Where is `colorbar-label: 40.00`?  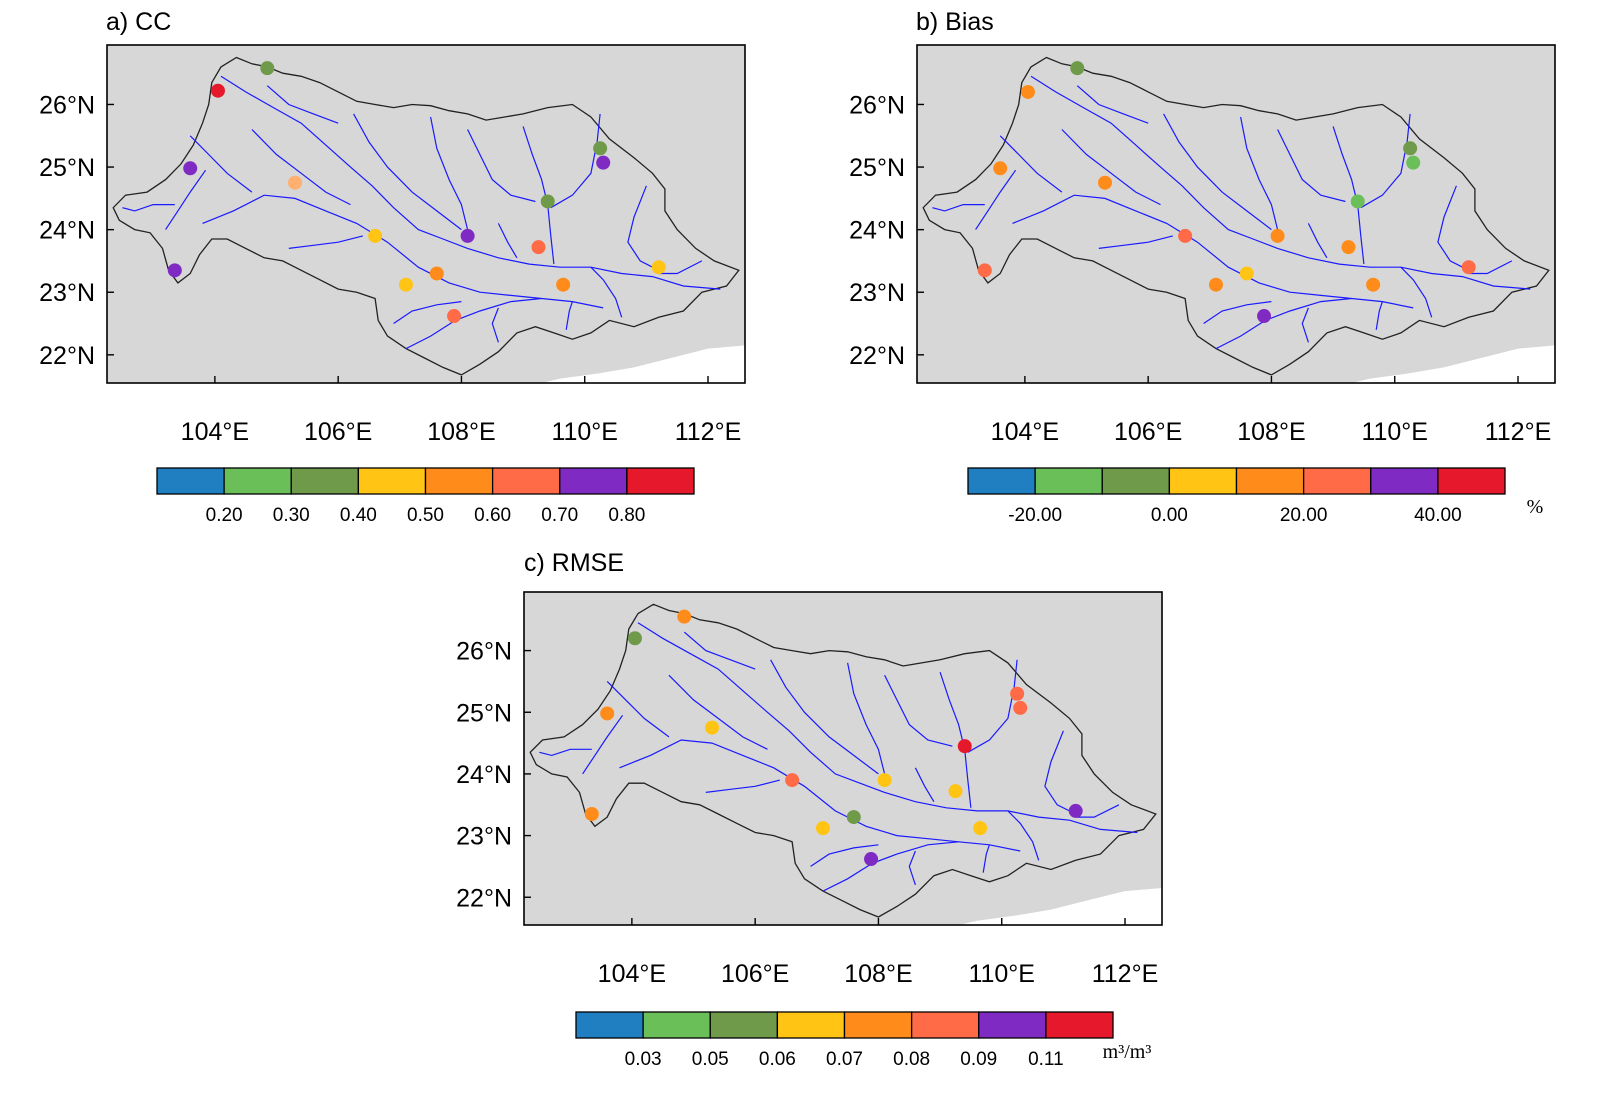 colorbar-label: 40.00 is located at coordinates (1438, 515).